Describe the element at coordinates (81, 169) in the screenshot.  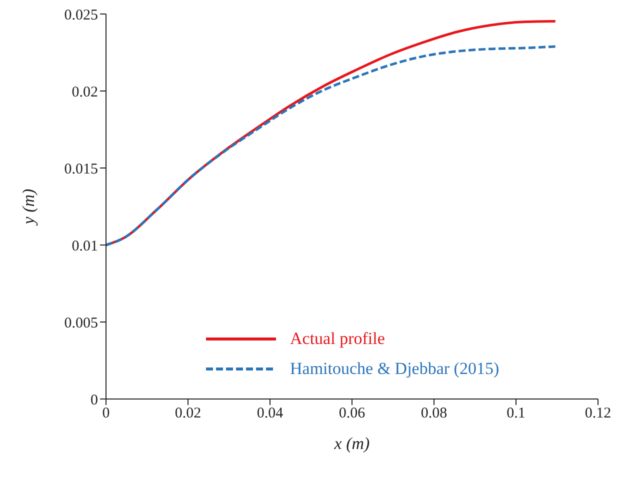
I see `y-tick-label: 0.015` at that location.